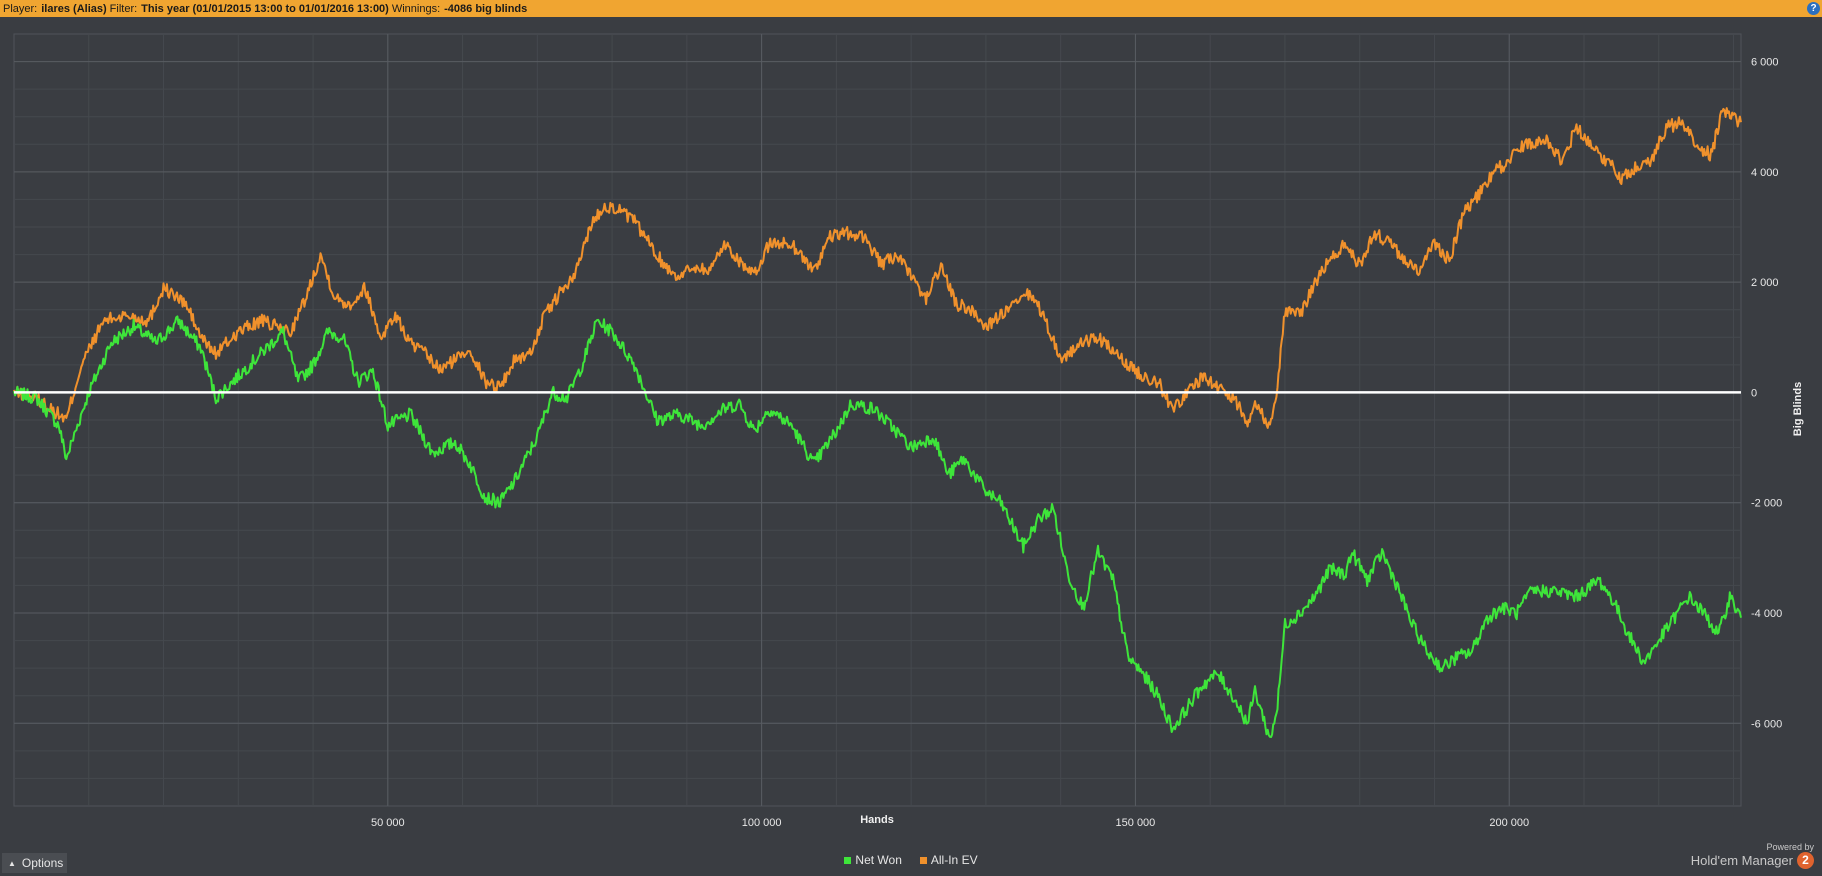 The width and height of the screenshot is (1822, 876). Describe the element at coordinates (1765, 63) in the screenshot. I see `y-tick-label: 6 000` at that location.